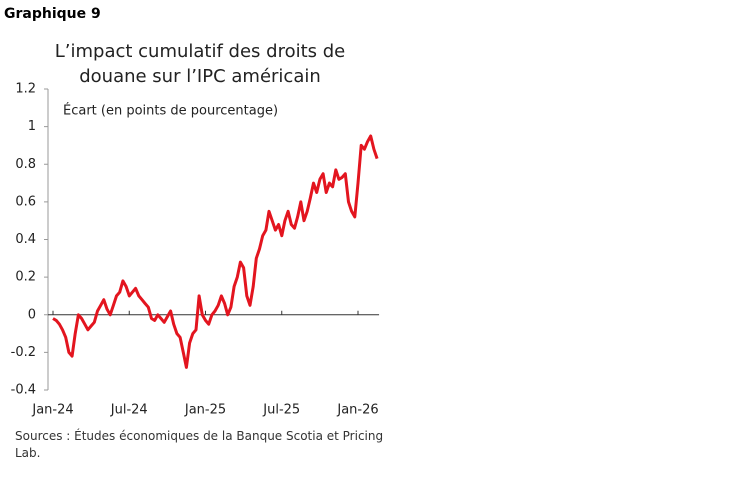 The height and width of the screenshot is (482, 749). What do you see at coordinates (170, 111) in the screenshot?
I see `subtitle: Écart (en points de pourcentage)` at bounding box center [170, 111].